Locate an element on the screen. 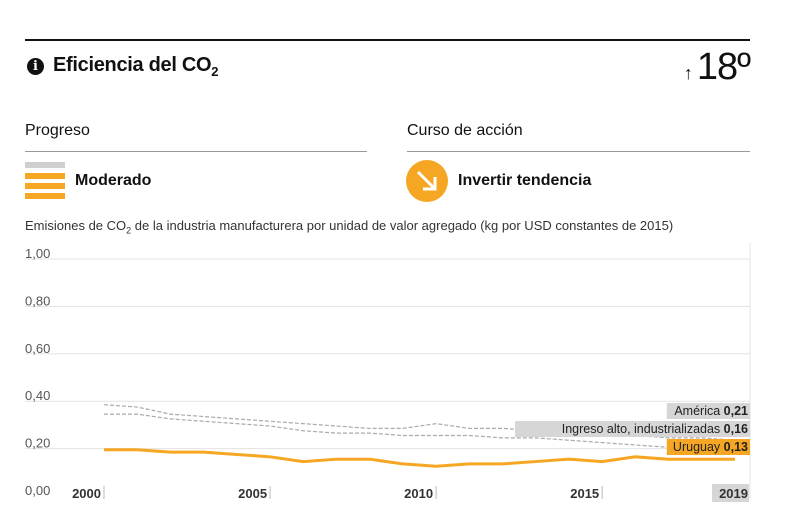 The width and height of the screenshot is (792, 510). y-tick-label: 0,20 is located at coordinates (37, 443).